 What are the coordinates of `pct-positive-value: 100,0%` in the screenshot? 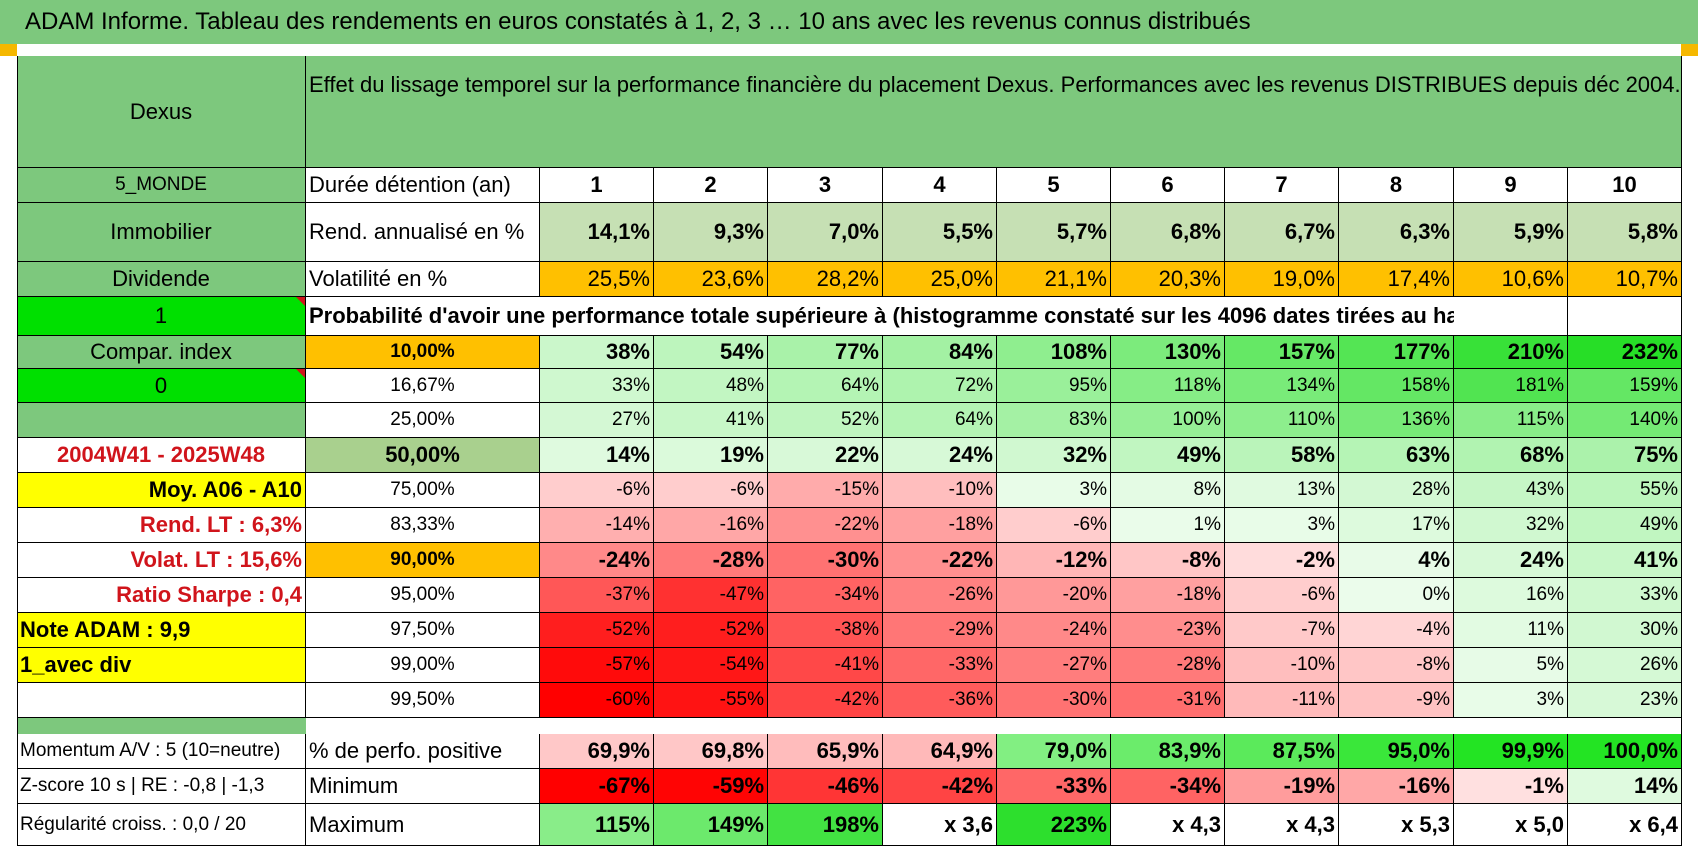 It's located at (1625, 751).